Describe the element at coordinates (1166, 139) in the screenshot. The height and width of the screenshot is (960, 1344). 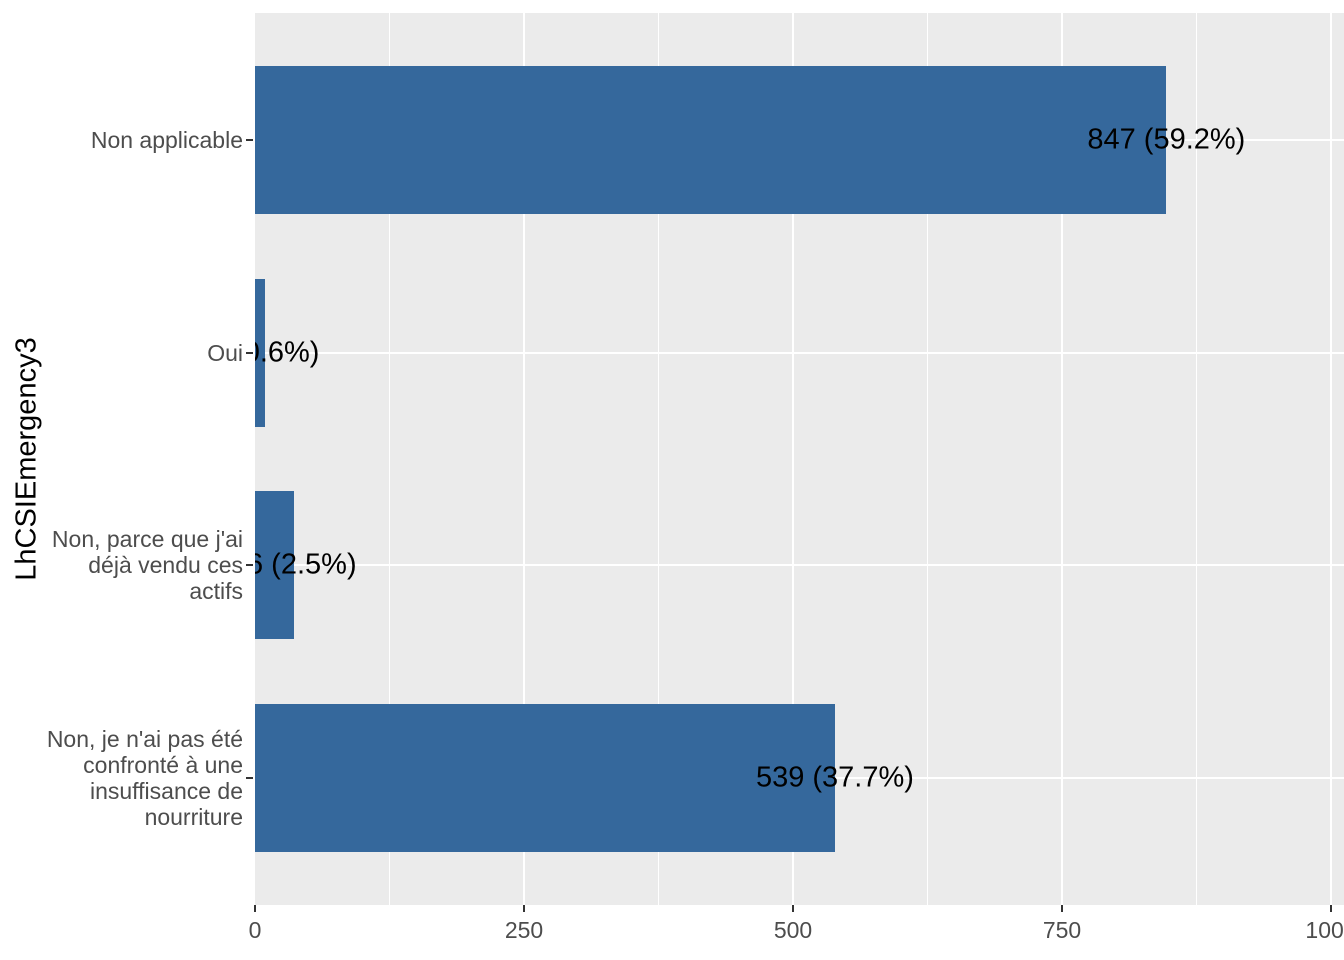
I see `bar-value-label: 847 (59.2%)` at that location.